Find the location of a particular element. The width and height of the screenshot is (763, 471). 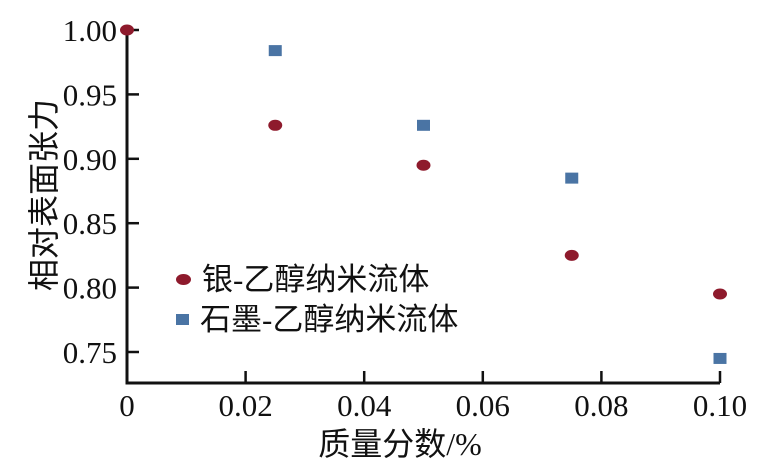

y-axis-title: 相对表面张力 is located at coordinates (44, 195).